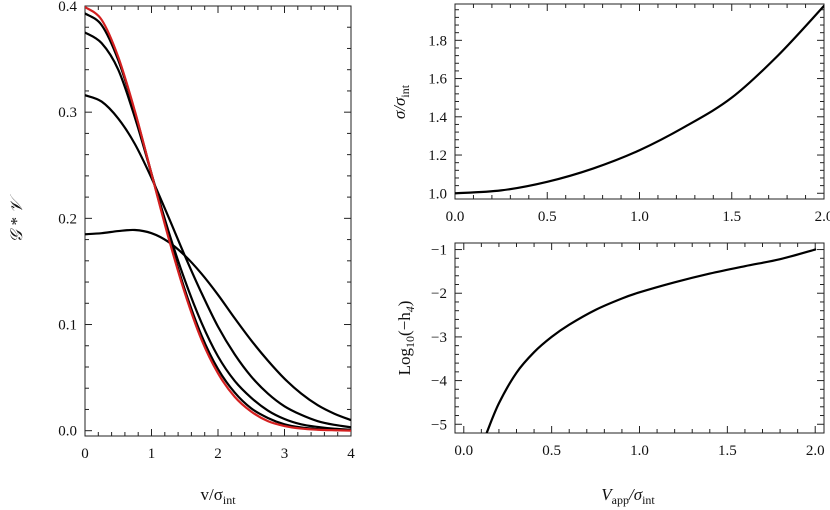  Describe the element at coordinates (731, 217) in the screenshot. I see `panel-top-right-xtick-label: 1.5` at that location.